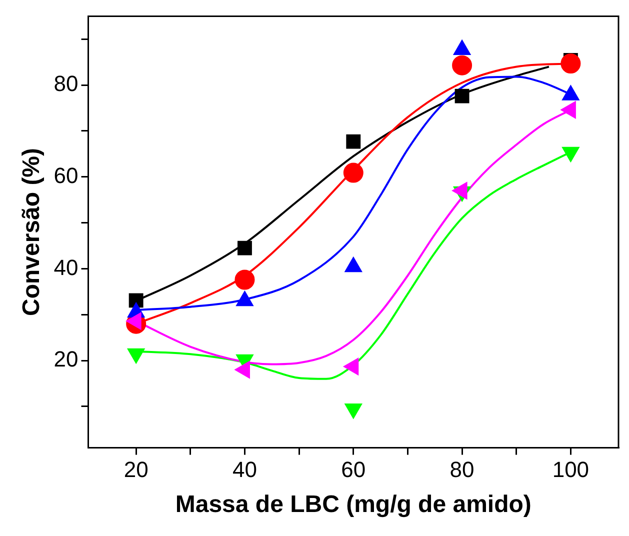  I want to click on x-tick-label: 40, so click(244, 469).